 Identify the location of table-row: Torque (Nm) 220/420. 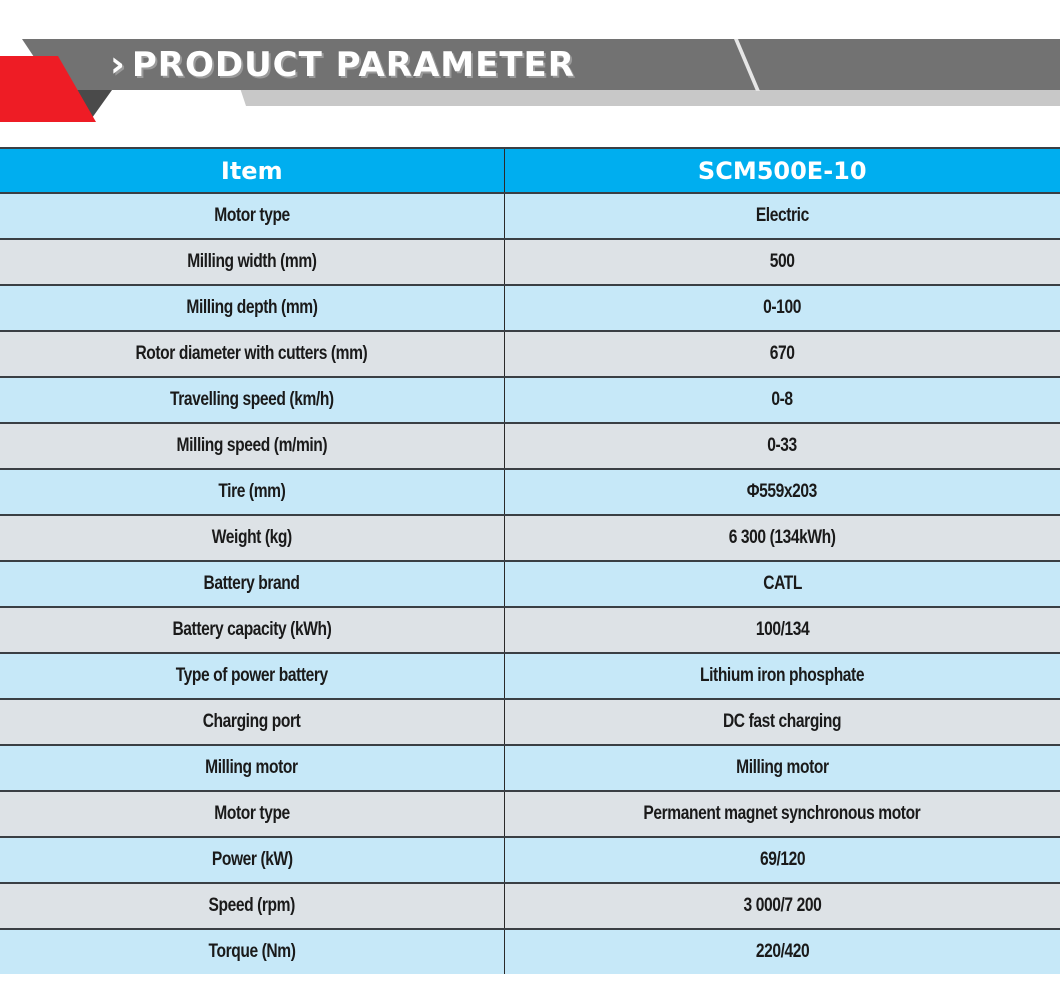
(530, 951).